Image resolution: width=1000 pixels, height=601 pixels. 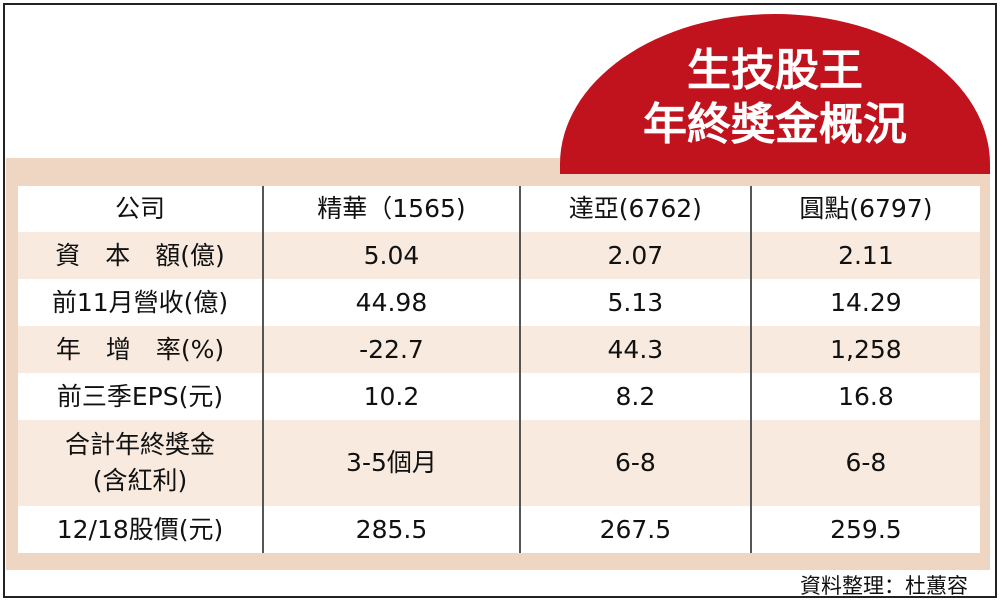 I want to click on table-row: 12/18股價(元) 285.5 267.5 259.5, so click(x=499, y=529).